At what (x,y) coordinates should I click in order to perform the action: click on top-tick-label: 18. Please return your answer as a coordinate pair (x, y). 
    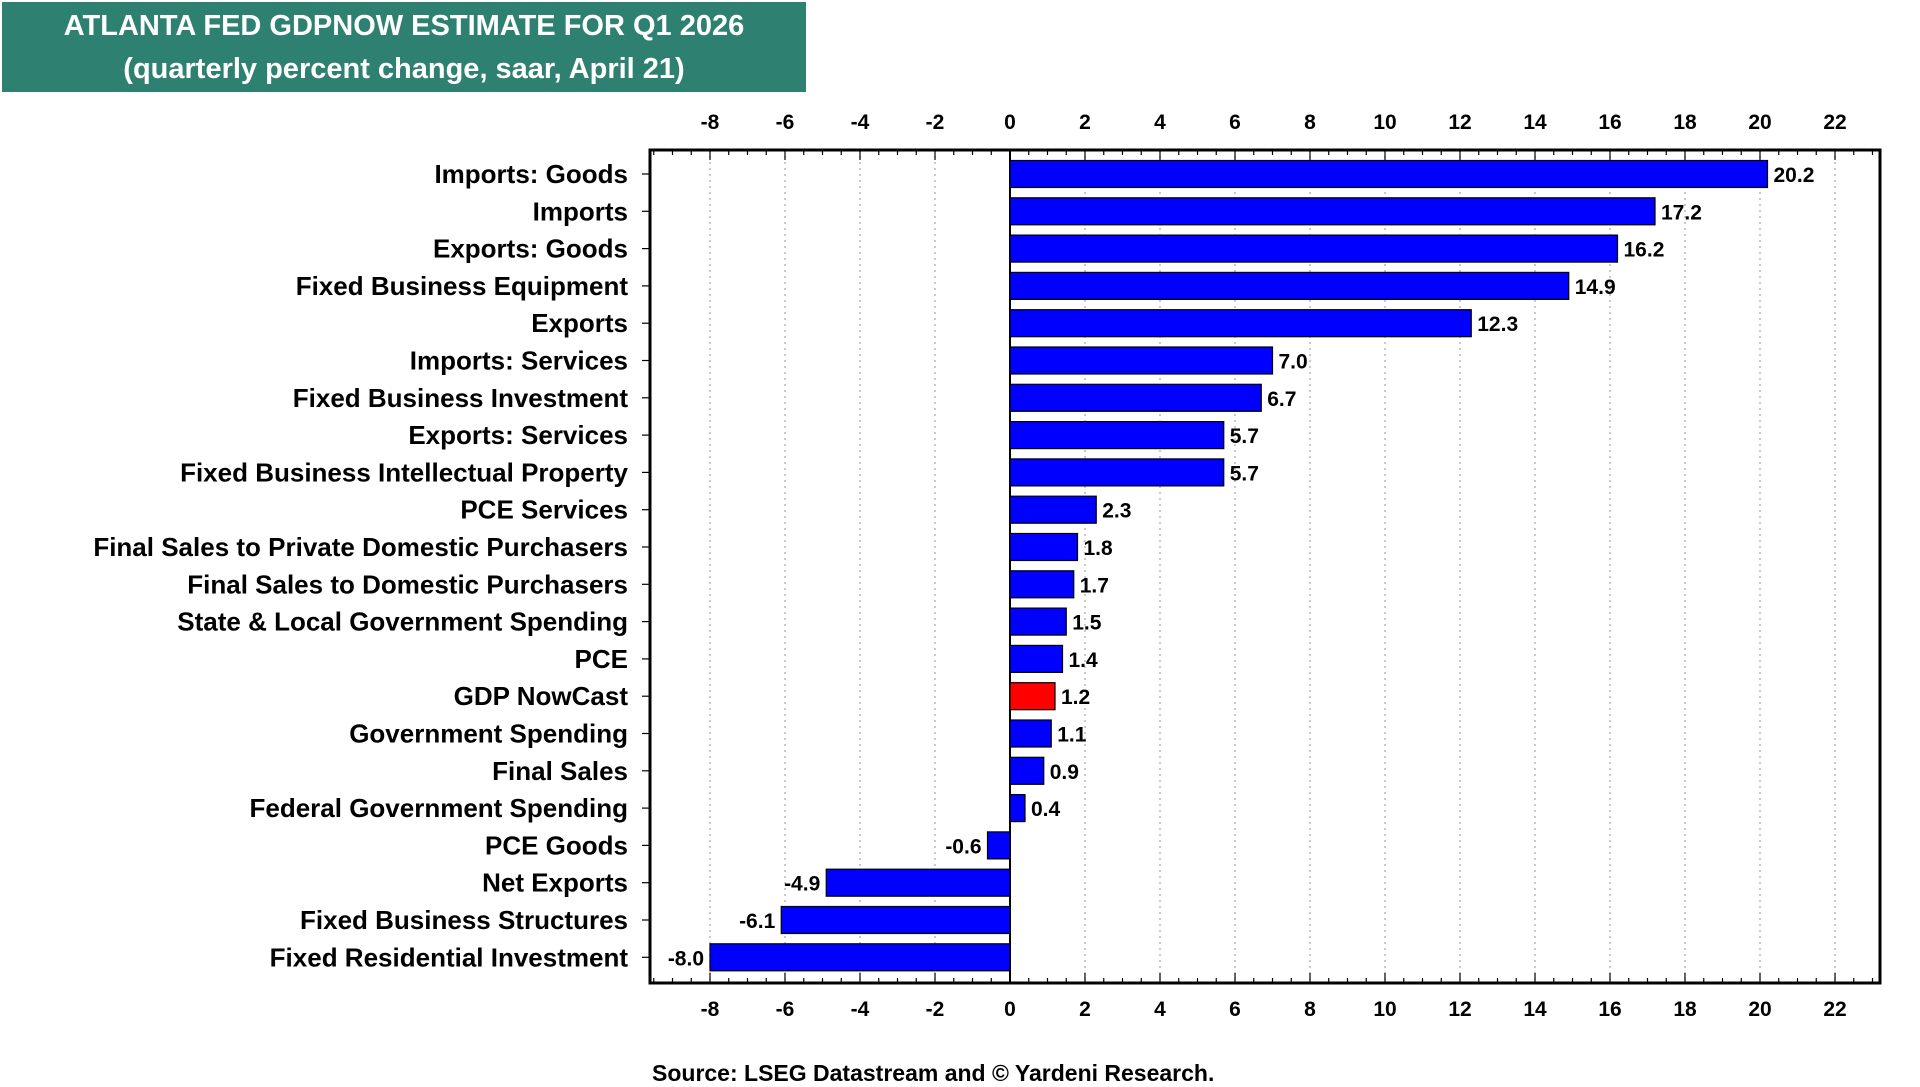
    Looking at the image, I should click on (1685, 122).